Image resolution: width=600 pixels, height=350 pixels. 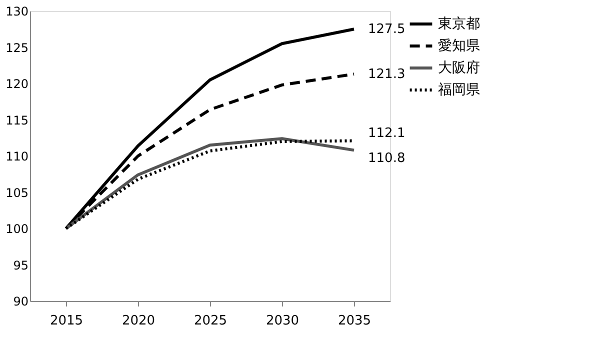 I want to click on x-tick-label: 2035, so click(x=355, y=321).